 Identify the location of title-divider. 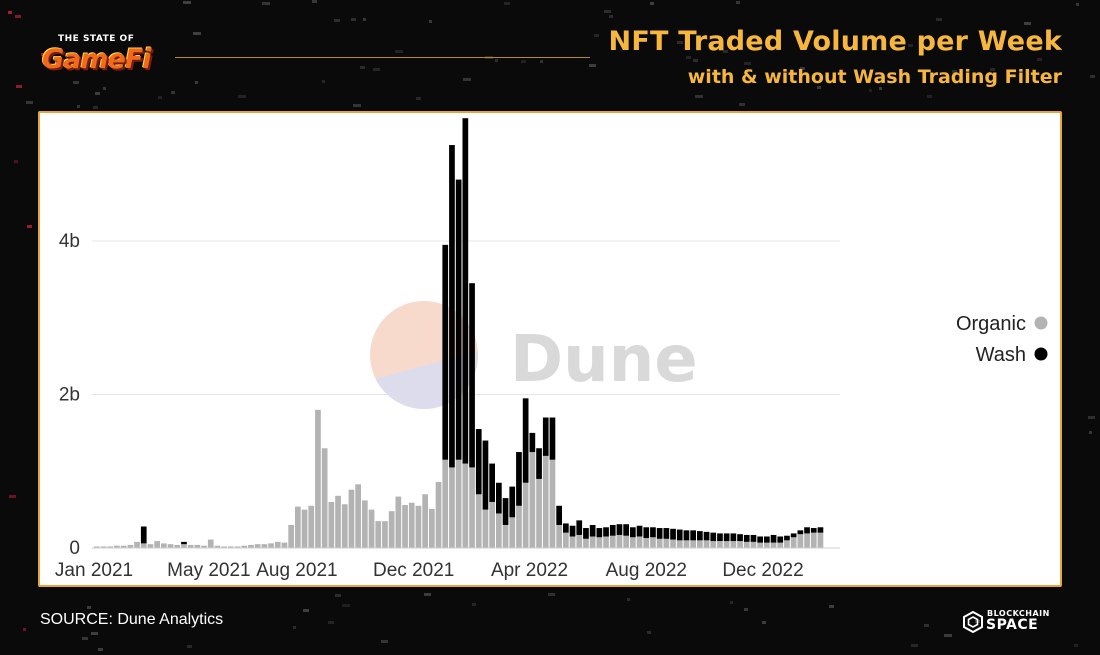
(382, 57).